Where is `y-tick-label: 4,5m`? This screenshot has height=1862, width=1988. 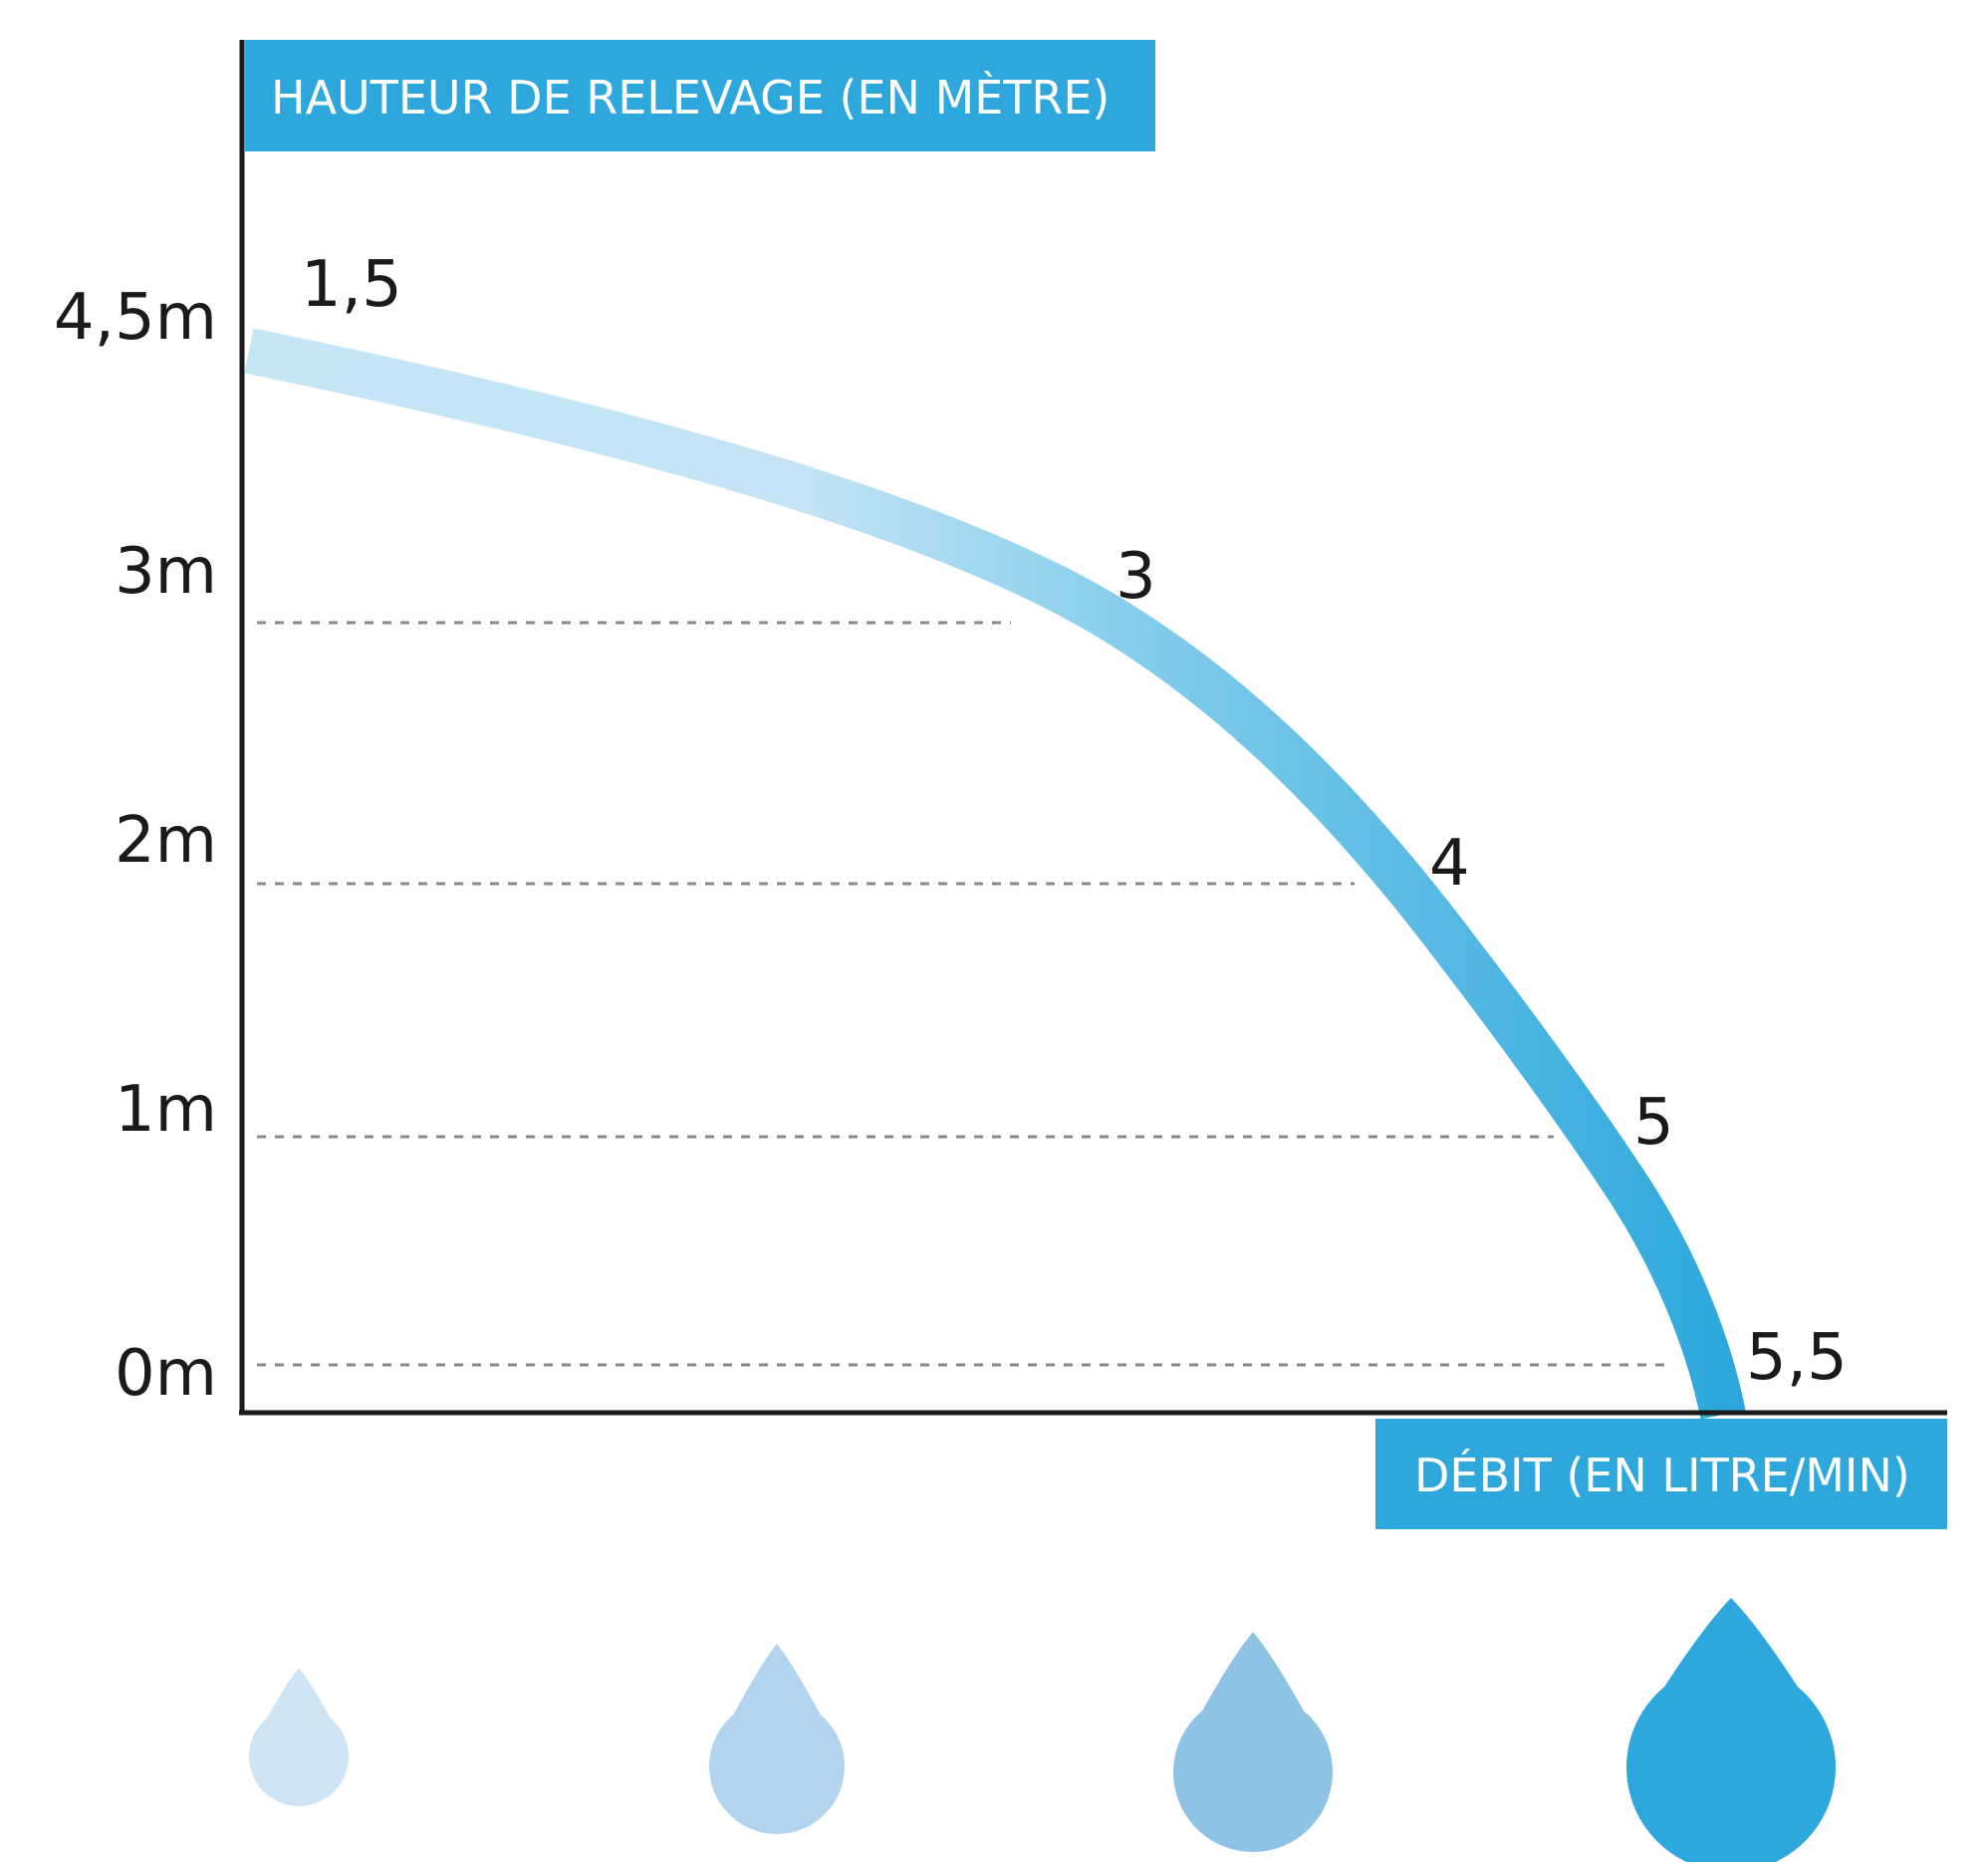 y-tick-label: 4,5m is located at coordinates (135, 318).